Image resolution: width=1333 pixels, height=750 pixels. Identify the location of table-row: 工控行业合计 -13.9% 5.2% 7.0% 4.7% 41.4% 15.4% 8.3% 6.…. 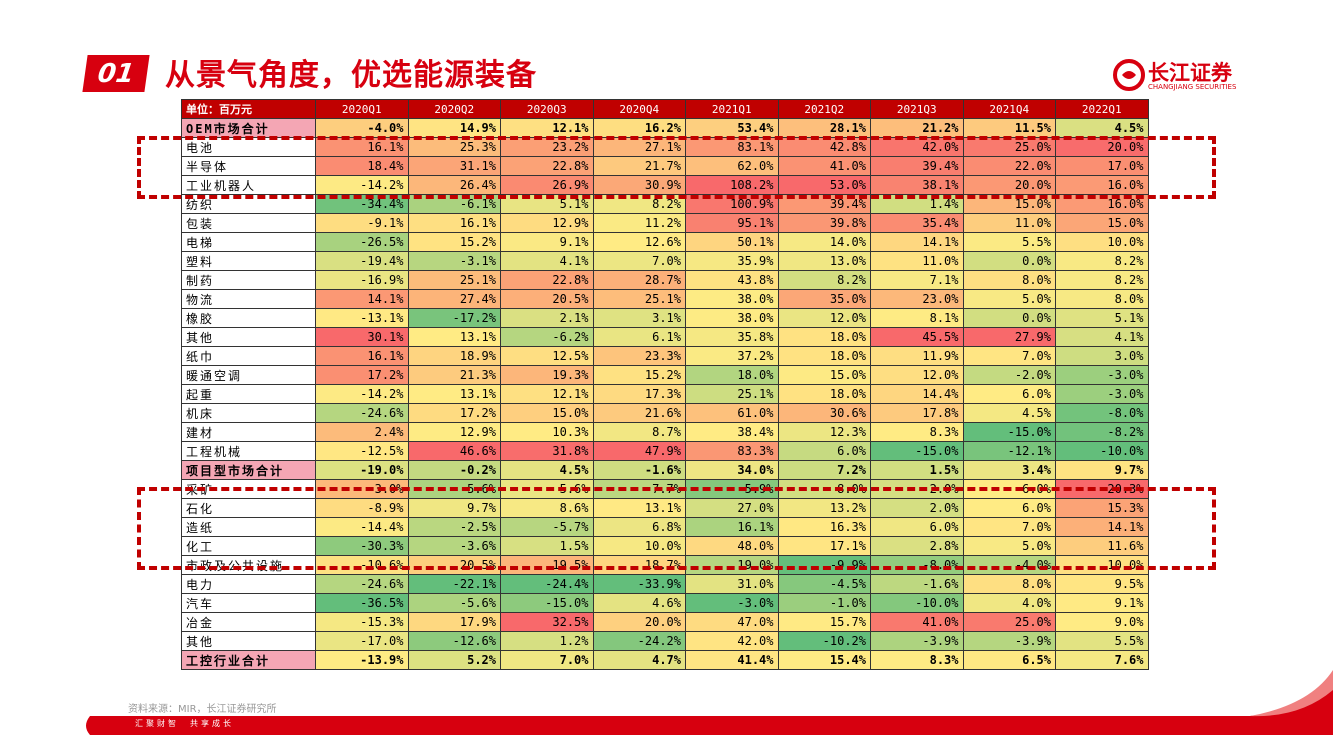
(665, 660).